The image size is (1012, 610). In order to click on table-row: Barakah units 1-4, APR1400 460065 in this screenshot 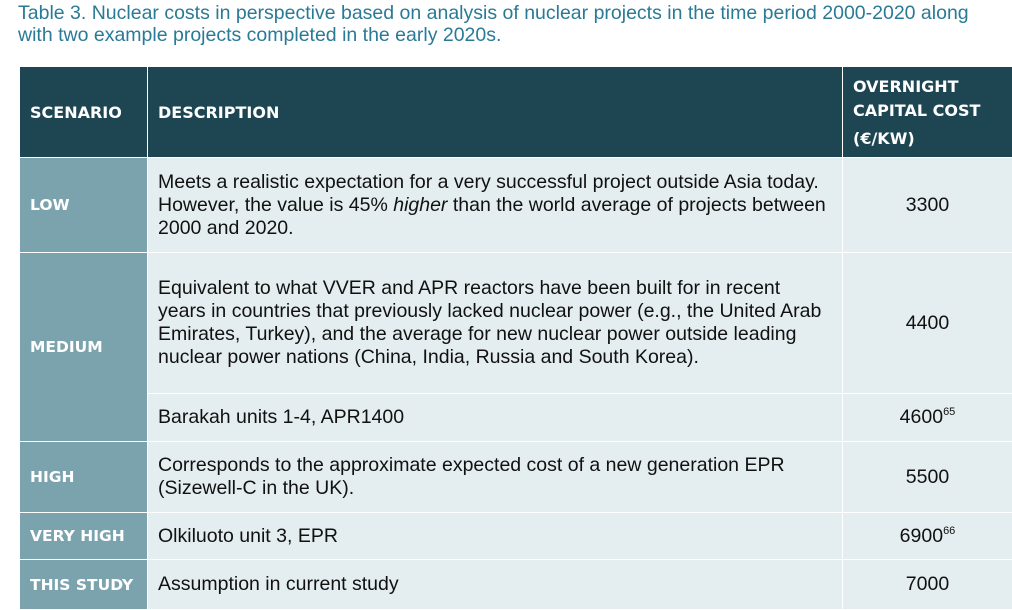, I will do `click(516, 418)`.